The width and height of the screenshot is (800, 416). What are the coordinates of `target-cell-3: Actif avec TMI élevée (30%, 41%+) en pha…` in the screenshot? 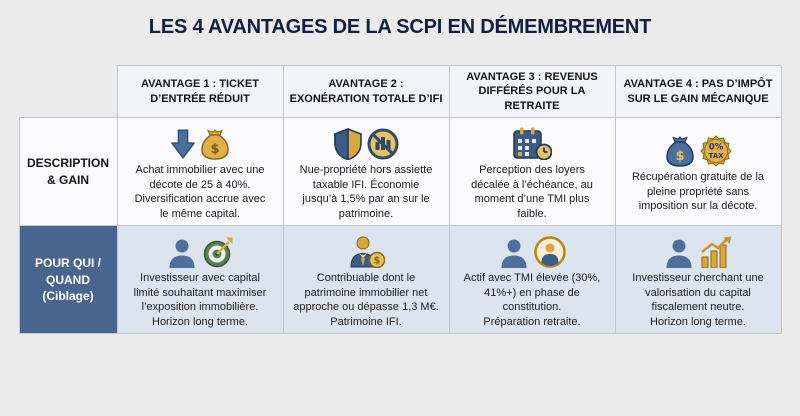 It's located at (532, 280).